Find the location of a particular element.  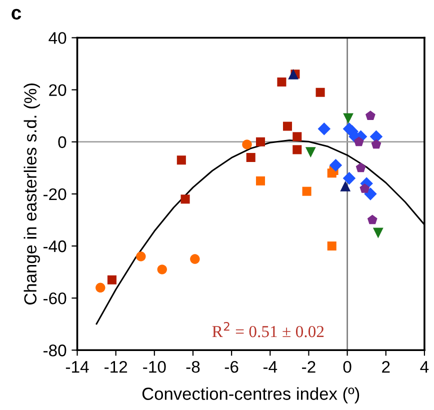

text: c is located at coordinates (17, 14).